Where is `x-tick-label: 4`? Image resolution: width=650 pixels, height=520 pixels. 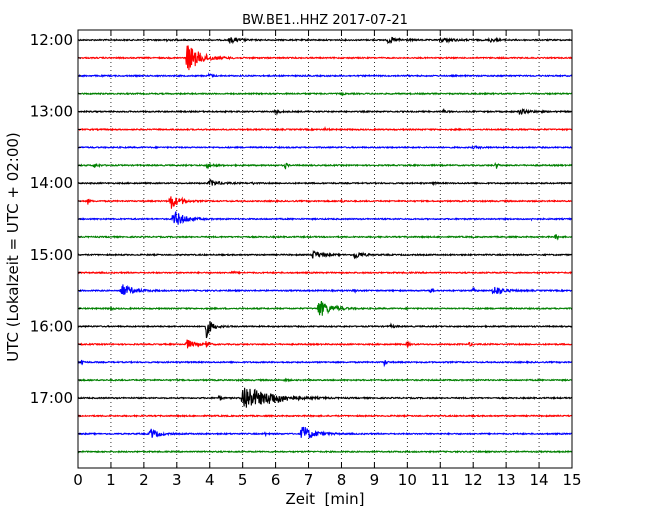 x-tick-label: 4 is located at coordinates (210, 480).